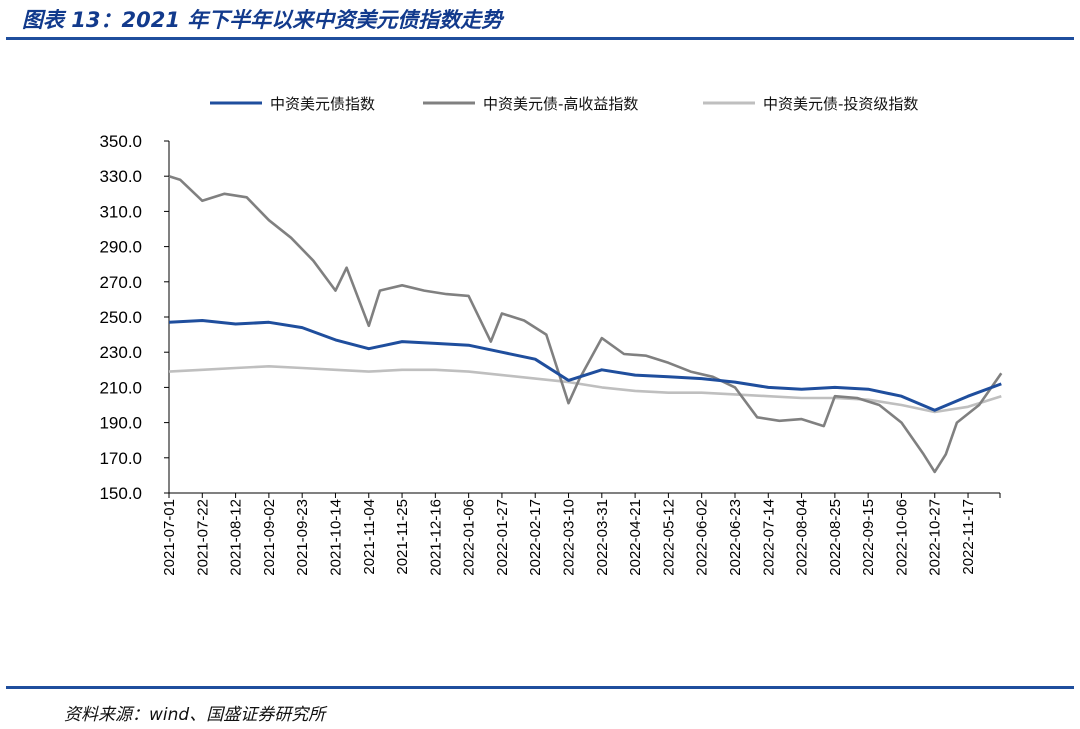 The height and width of the screenshot is (729, 1080). I want to click on x-tick-label: 2022-05-12, so click(668, 537).